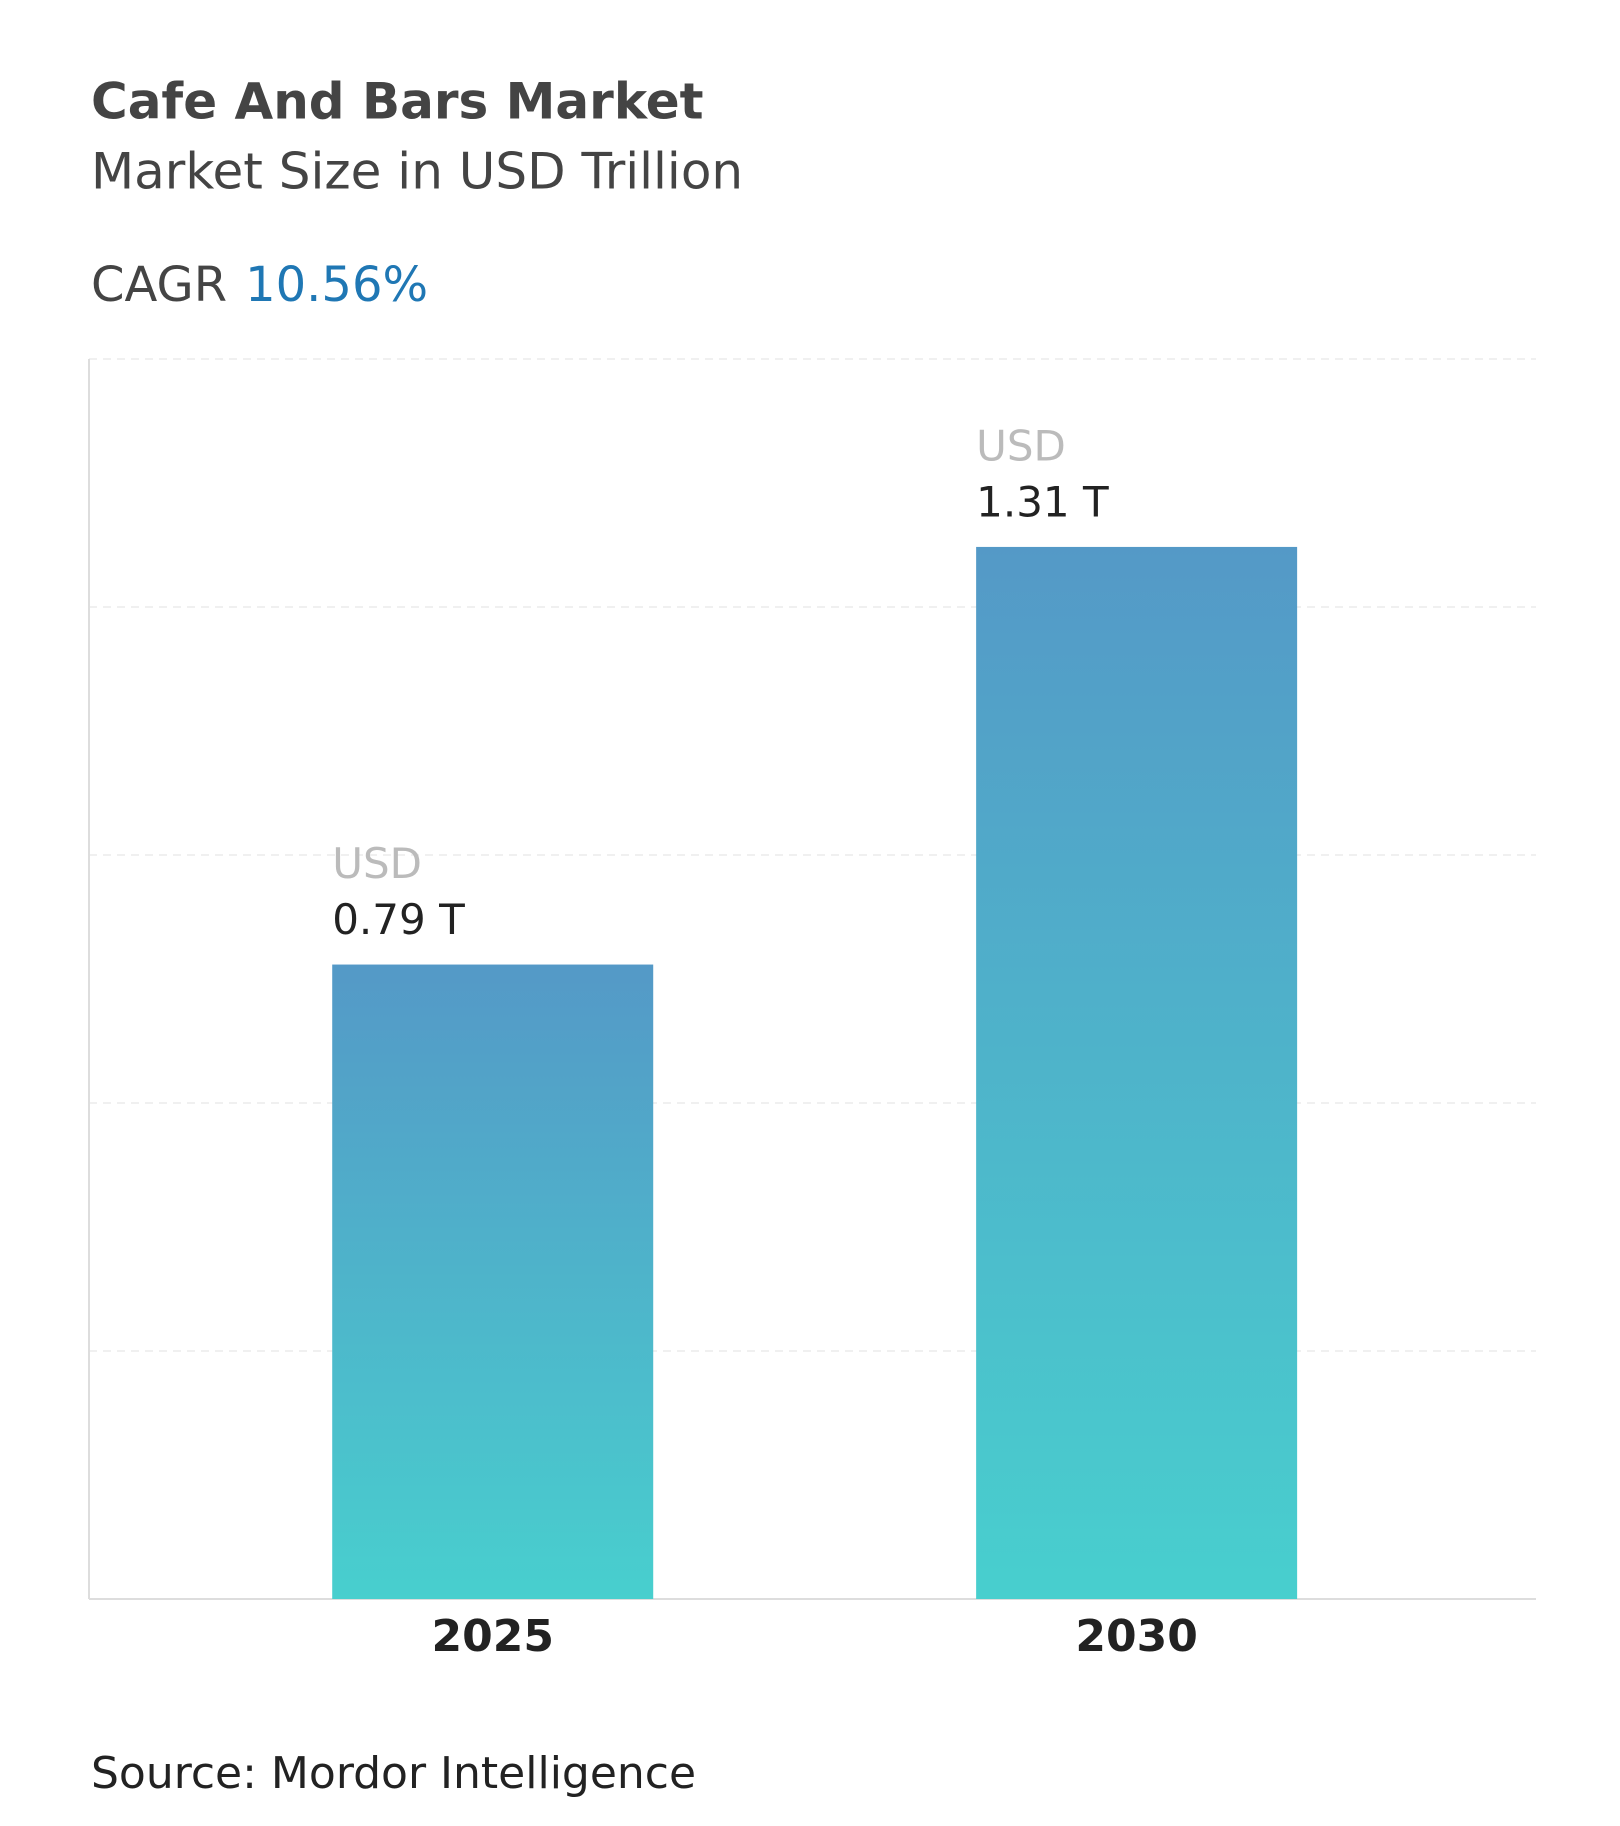 Image resolution: width=1620 pixels, height=1826 pixels. I want to click on x-tick-label: 2030, so click(1136, 1636).